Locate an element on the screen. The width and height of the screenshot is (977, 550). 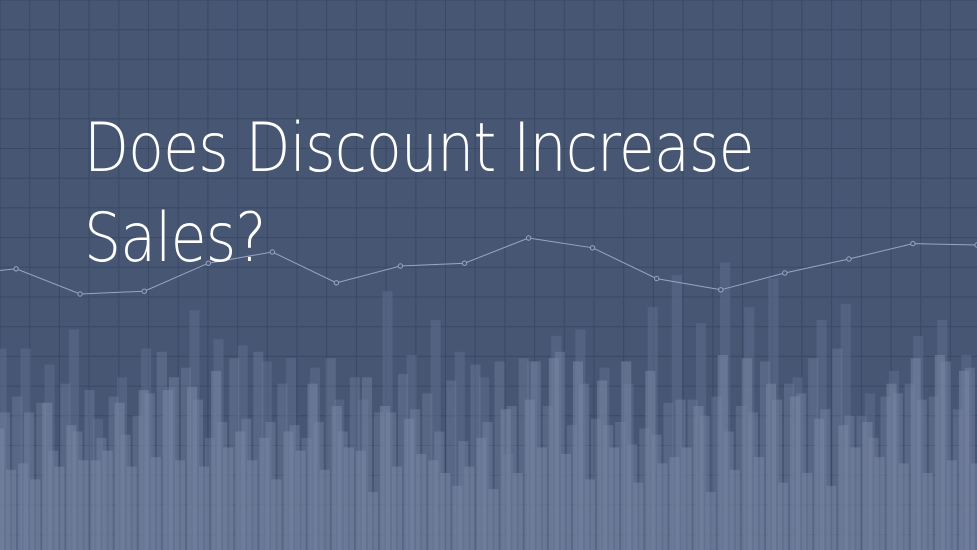
trend-line-layer is located at coordinates (488, 266).